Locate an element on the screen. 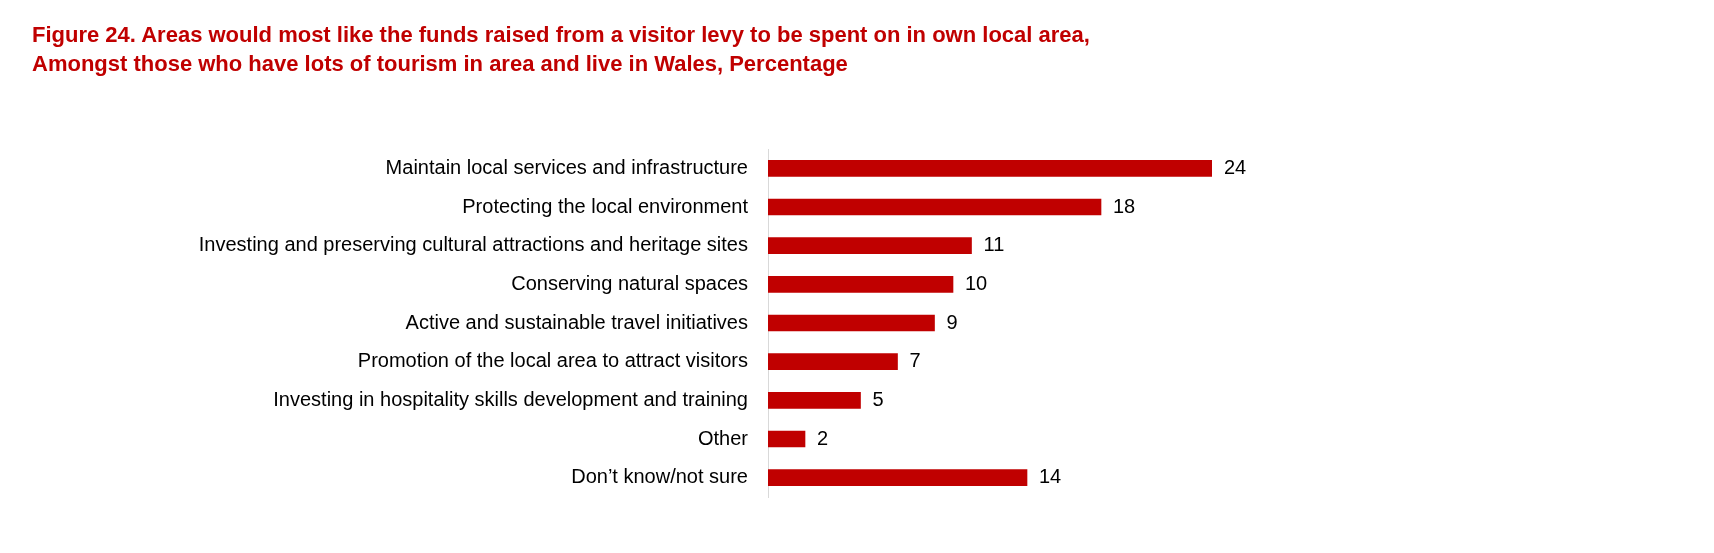 This screenshot has width=1714, height=553. data-label: 14 is located at coordinates (1050, 476).